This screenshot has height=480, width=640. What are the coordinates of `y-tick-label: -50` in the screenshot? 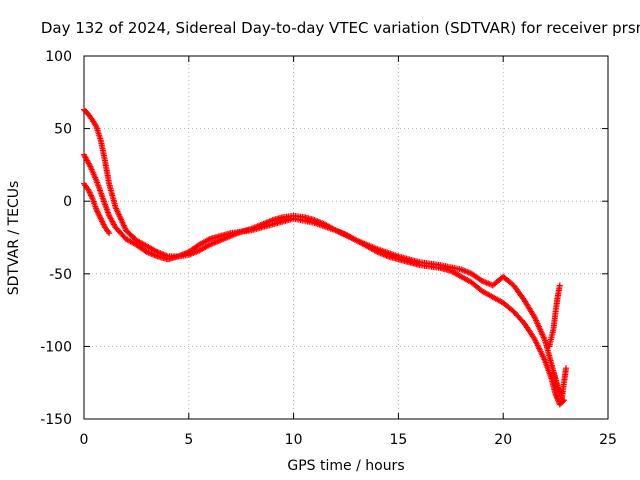 It's located at (60, 275).